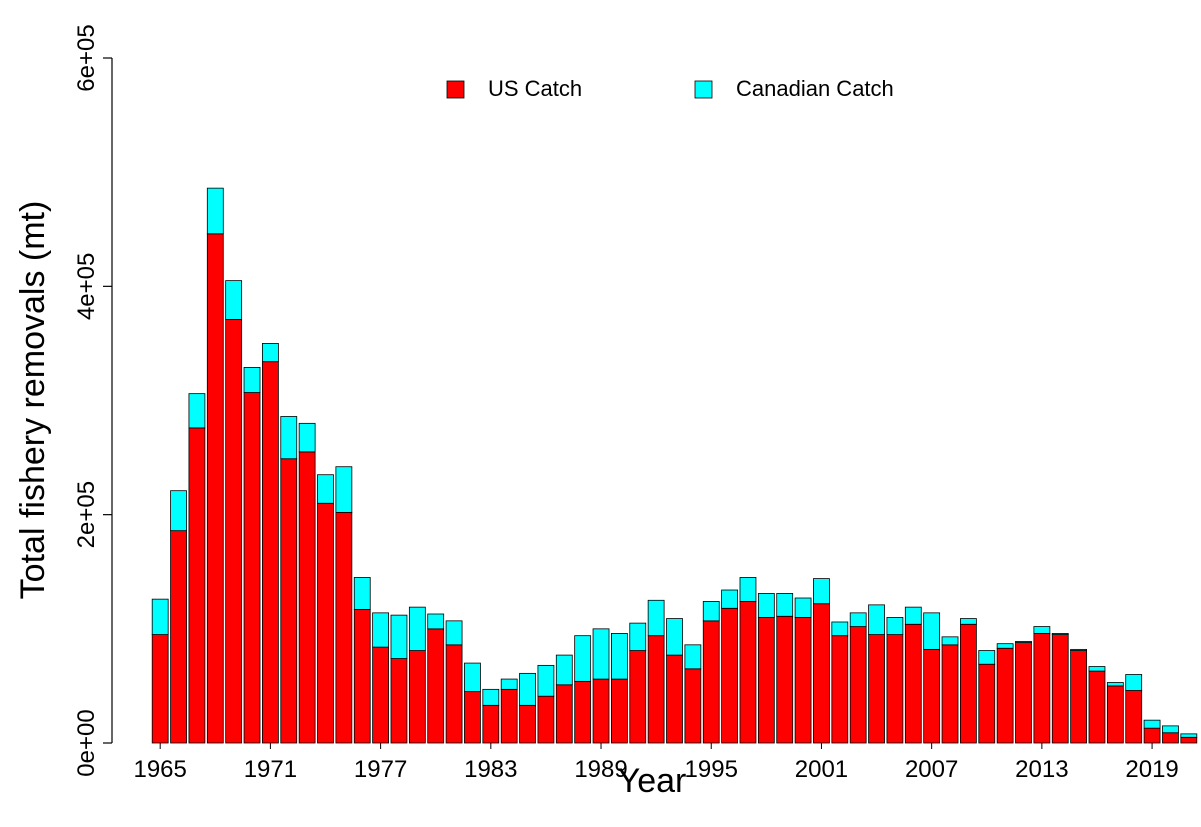 This screenshot has width=1201, height=827. I want to click on y-tick-label: 4e+05, so click(86, 286).